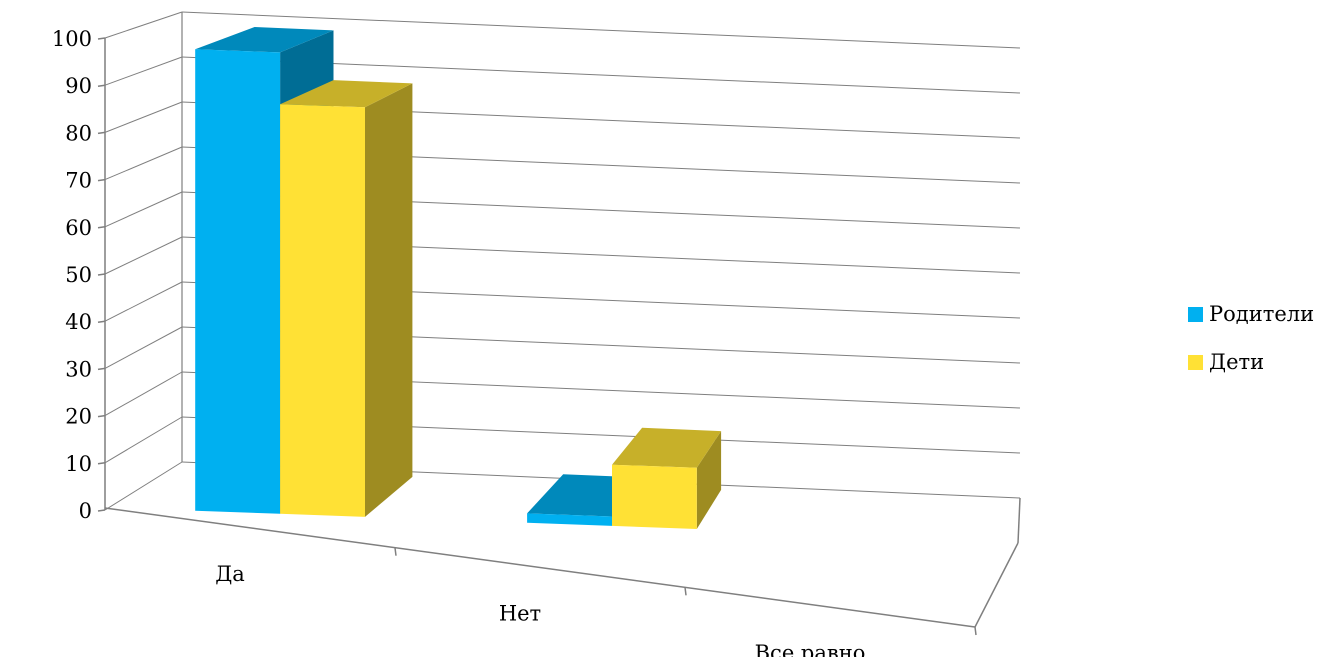 This screenshot has height=662, width=1335. I want to click on bar-side-s1-c0, so click(389, 300).